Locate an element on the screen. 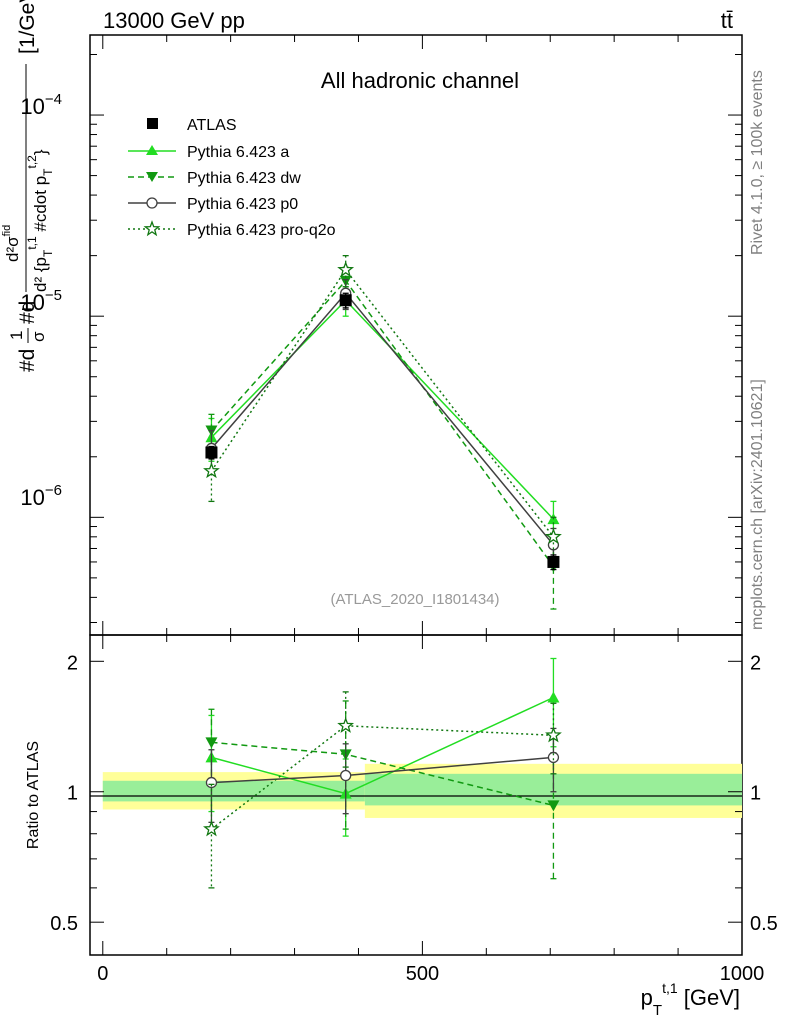 This screenshot has height=1024, width=786. svg-text: Pythia 6.423 p0 is located at coordinates (242, 204).